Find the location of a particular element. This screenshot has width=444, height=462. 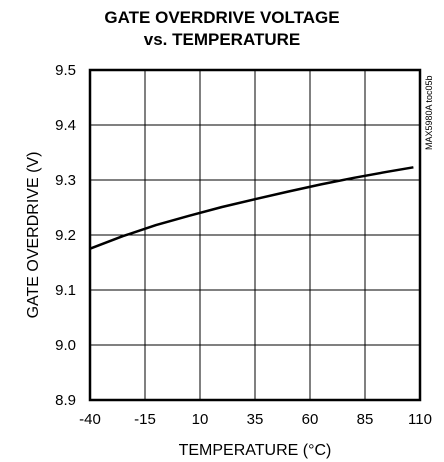

y-tick-label: 9.0 is located at coordinates (65, 345).